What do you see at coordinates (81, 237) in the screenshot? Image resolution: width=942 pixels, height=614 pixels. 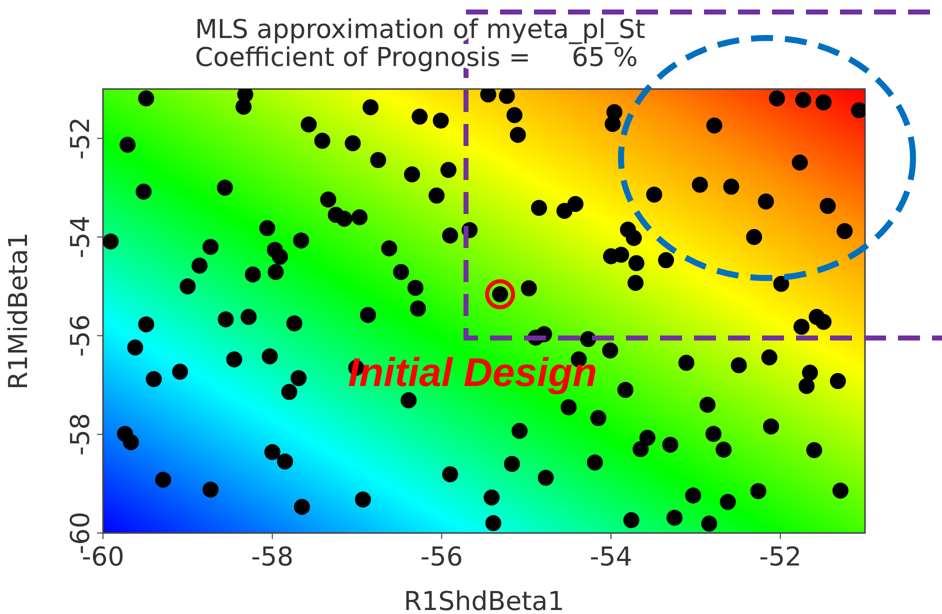 I see `y-tick-label: -54` at bounding box center [81, 237].